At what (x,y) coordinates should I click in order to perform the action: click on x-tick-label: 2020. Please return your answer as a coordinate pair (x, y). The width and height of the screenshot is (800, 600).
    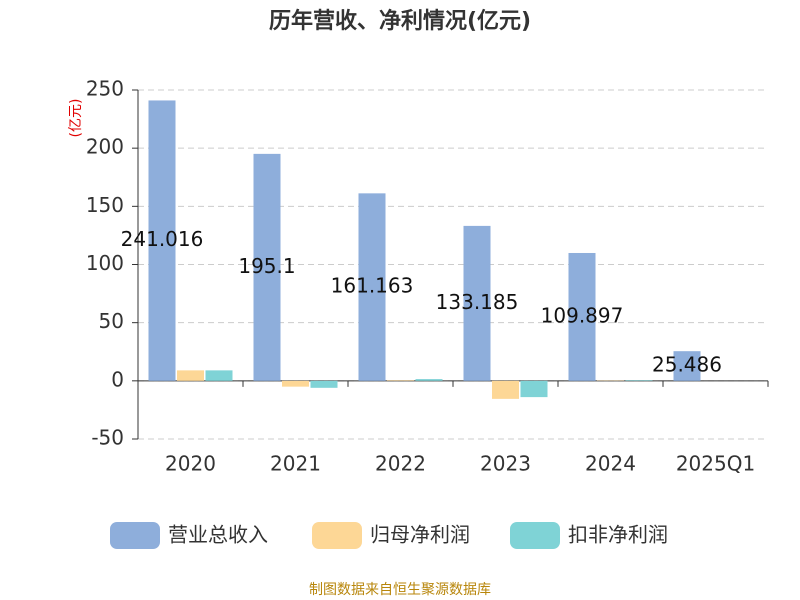
    Looking at the image, I should click on (190, 464).